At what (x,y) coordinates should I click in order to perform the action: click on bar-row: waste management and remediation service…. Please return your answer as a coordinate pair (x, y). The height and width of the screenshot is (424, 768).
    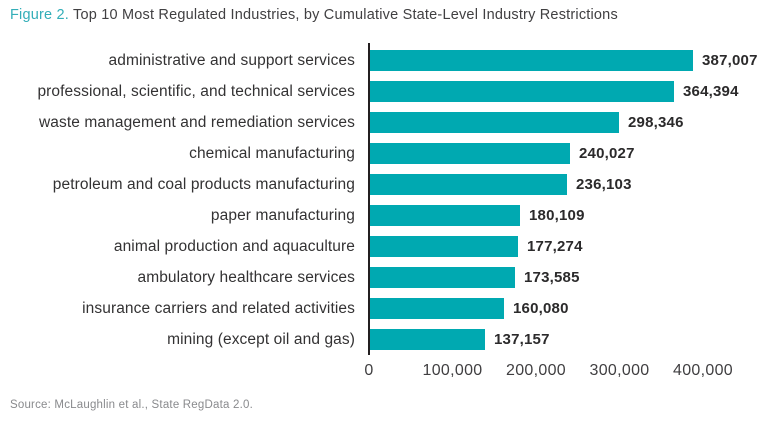
    Looking at the image, I should click on (384, 122).